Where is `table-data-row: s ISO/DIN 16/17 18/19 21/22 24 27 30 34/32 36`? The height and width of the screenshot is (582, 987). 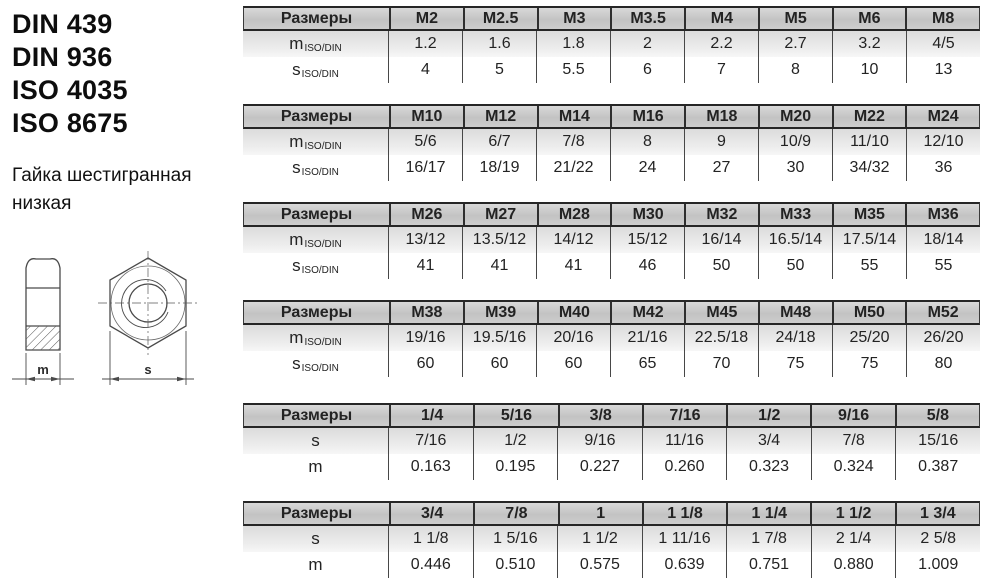 table-data-row: s ISO/DIN 16/17 18/19 21/22 24 27 30 34/32 36 is located at coordinates (611, 168).